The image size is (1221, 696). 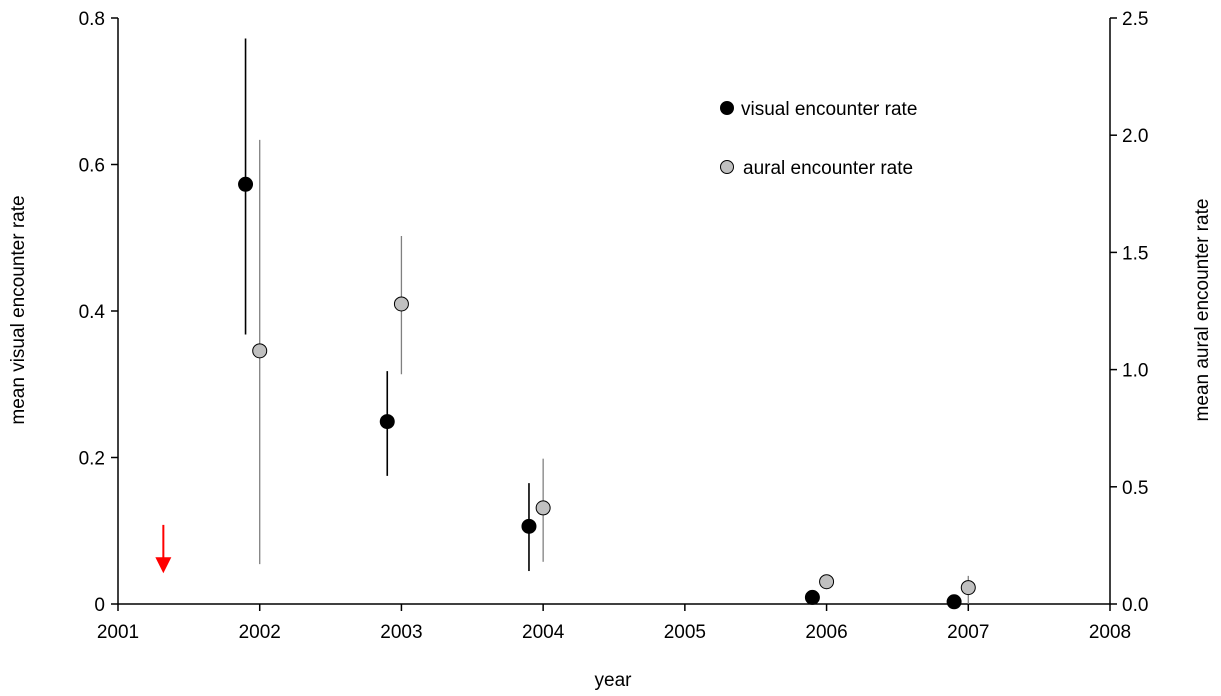 What do you see at coordinates (1135, 488) in the screenshot?
I see `y-right-tick-label: 0.5` at bounding box center [1135, 488].